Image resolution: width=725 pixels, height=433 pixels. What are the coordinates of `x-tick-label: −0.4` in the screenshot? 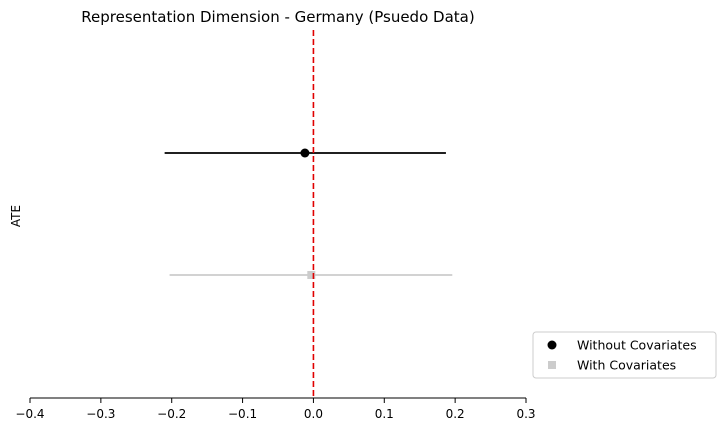 It's located at (29, 414).